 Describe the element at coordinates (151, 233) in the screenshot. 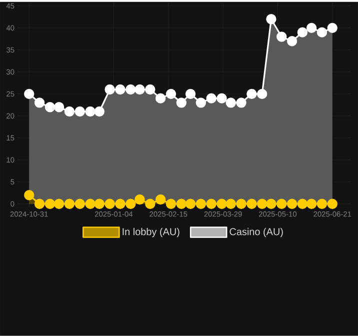

I see `legend-label: In lobby (AU)` at that location.